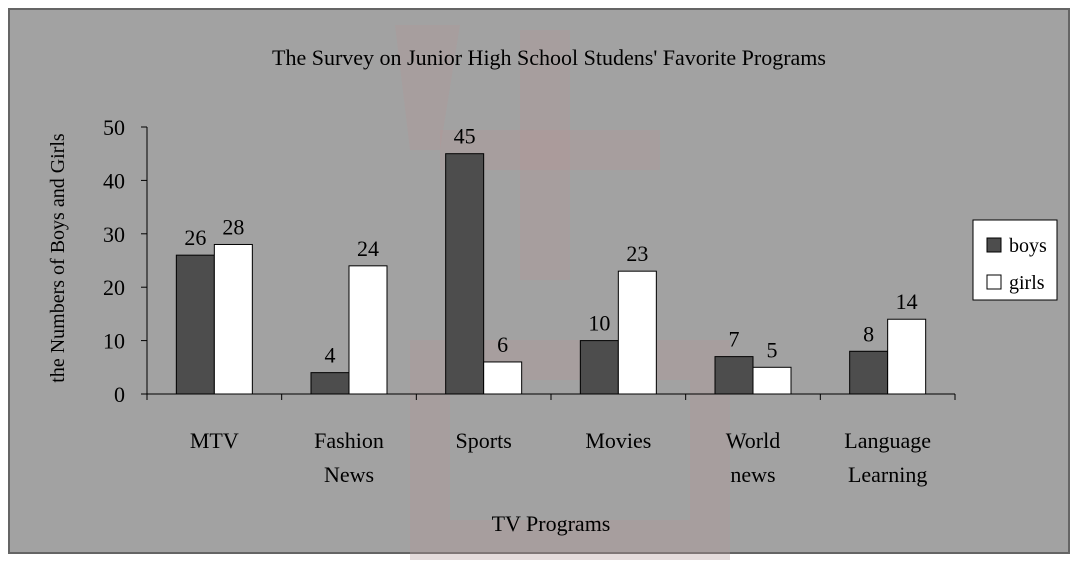 The width and height of the screenshot is (1080, 563). I want to click on x-tick-label: News, so click(349, 474).